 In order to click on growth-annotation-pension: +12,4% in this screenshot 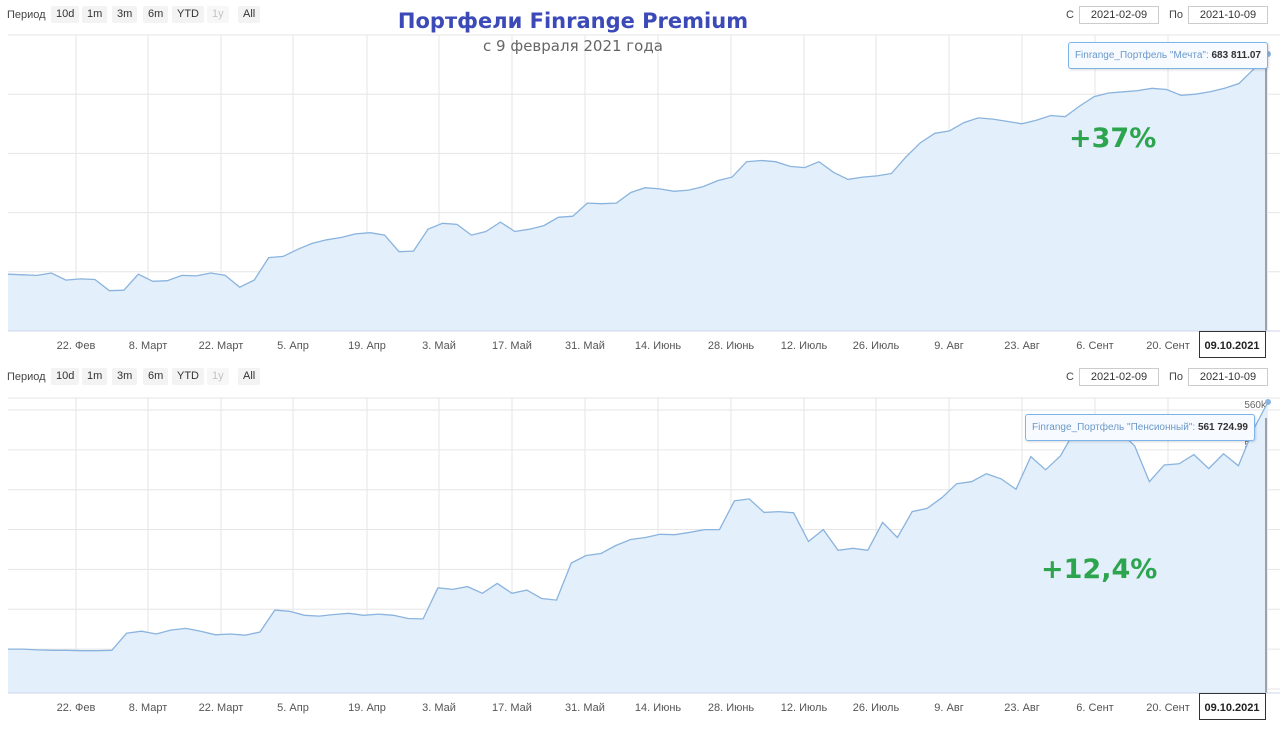, I will do `click(1099, 569)`.